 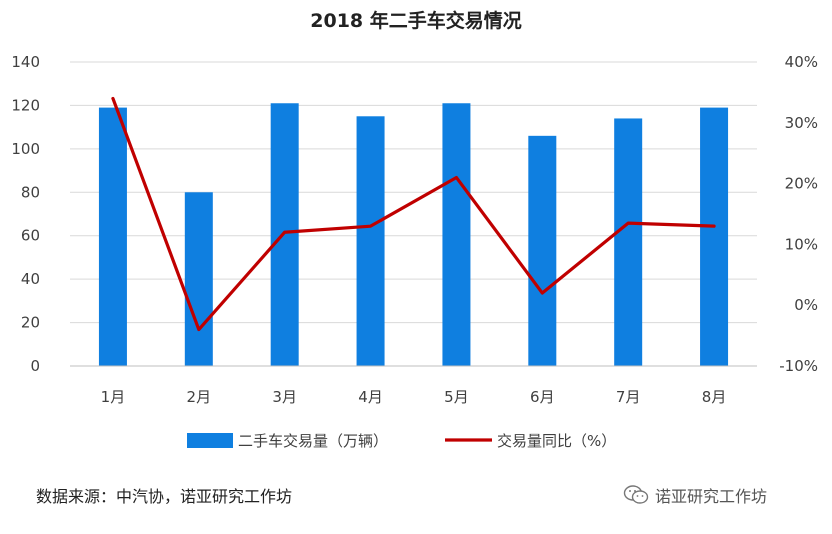 I want to click on legend-bar-swatch, so click(x=210, y=440).